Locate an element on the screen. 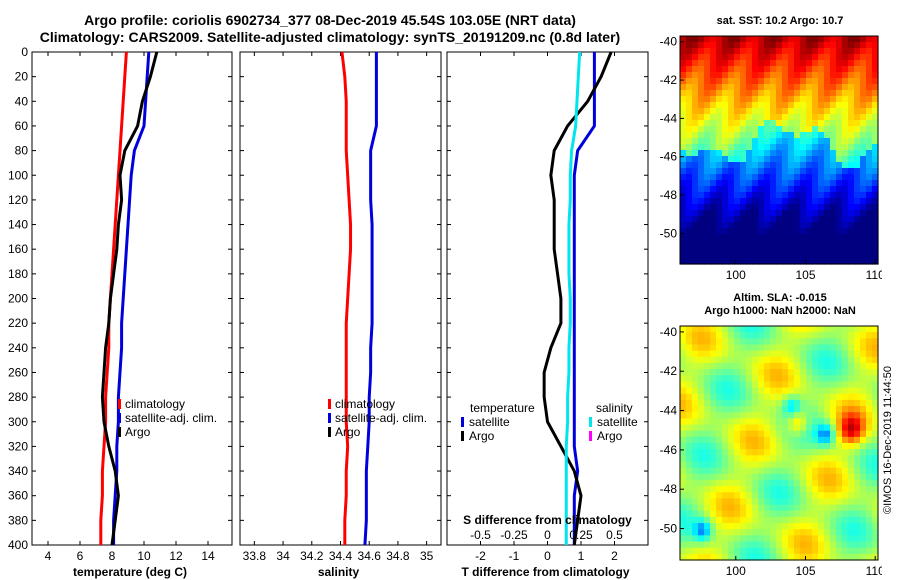  y-tick-label: 360 is located at coordinates (18, 496).